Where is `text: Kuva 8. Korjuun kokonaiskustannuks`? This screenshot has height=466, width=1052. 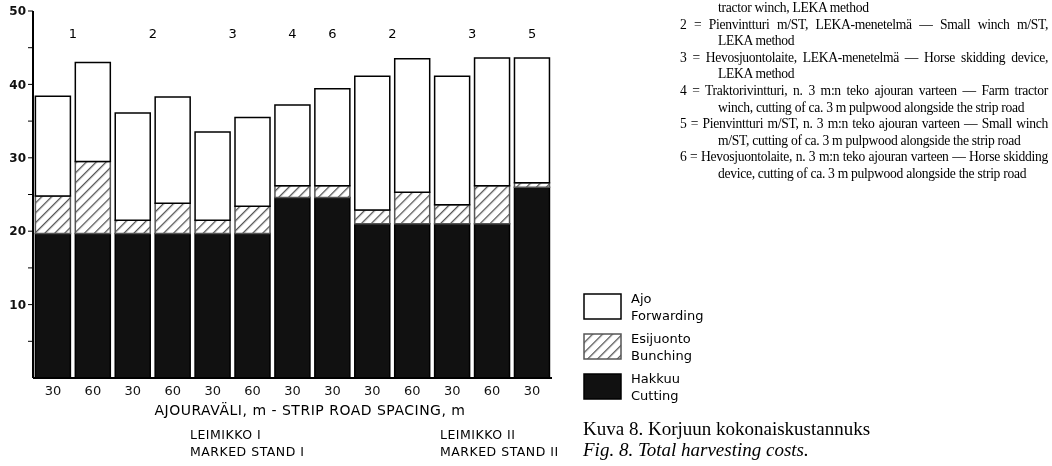
text: Kuva 8. Korjuun kokonaiskustannuks is located at coordinates (727, 429).